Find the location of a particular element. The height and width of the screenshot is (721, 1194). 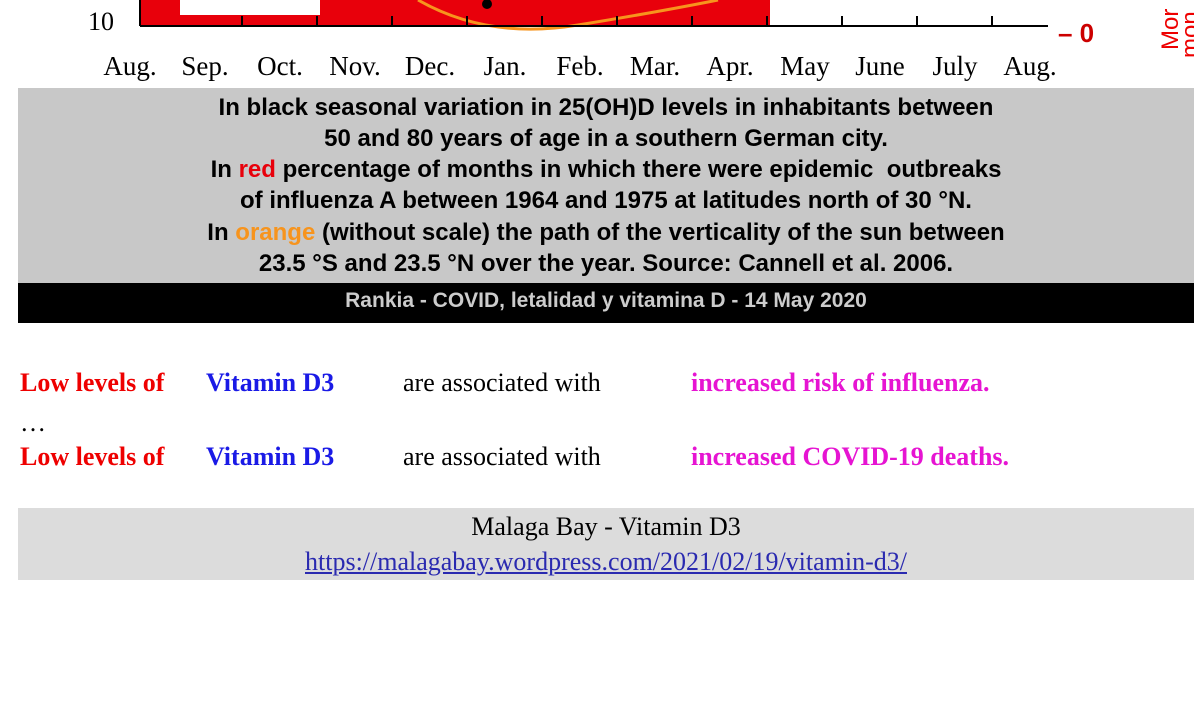

month-label: Apr. is located at coordinates (729, 66).